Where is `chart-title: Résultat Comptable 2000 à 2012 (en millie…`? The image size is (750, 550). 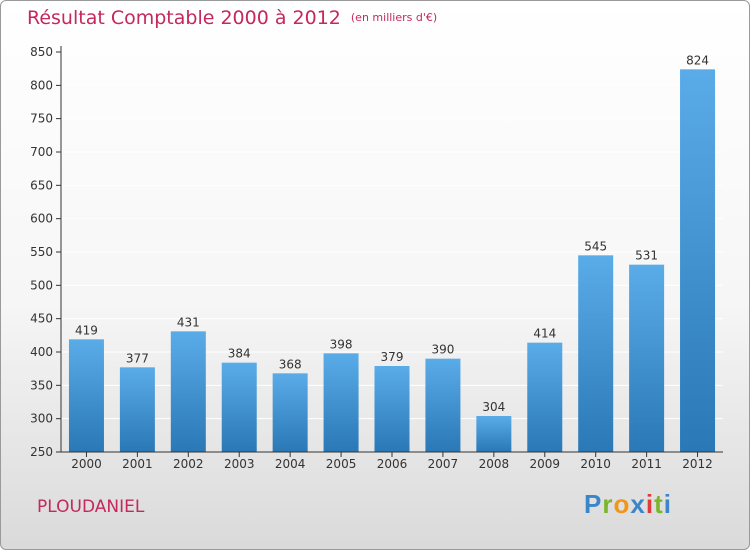
chart-title: Résultat Comptable 2000 à 2012 (en millie… is located at coordinates (232, 18).